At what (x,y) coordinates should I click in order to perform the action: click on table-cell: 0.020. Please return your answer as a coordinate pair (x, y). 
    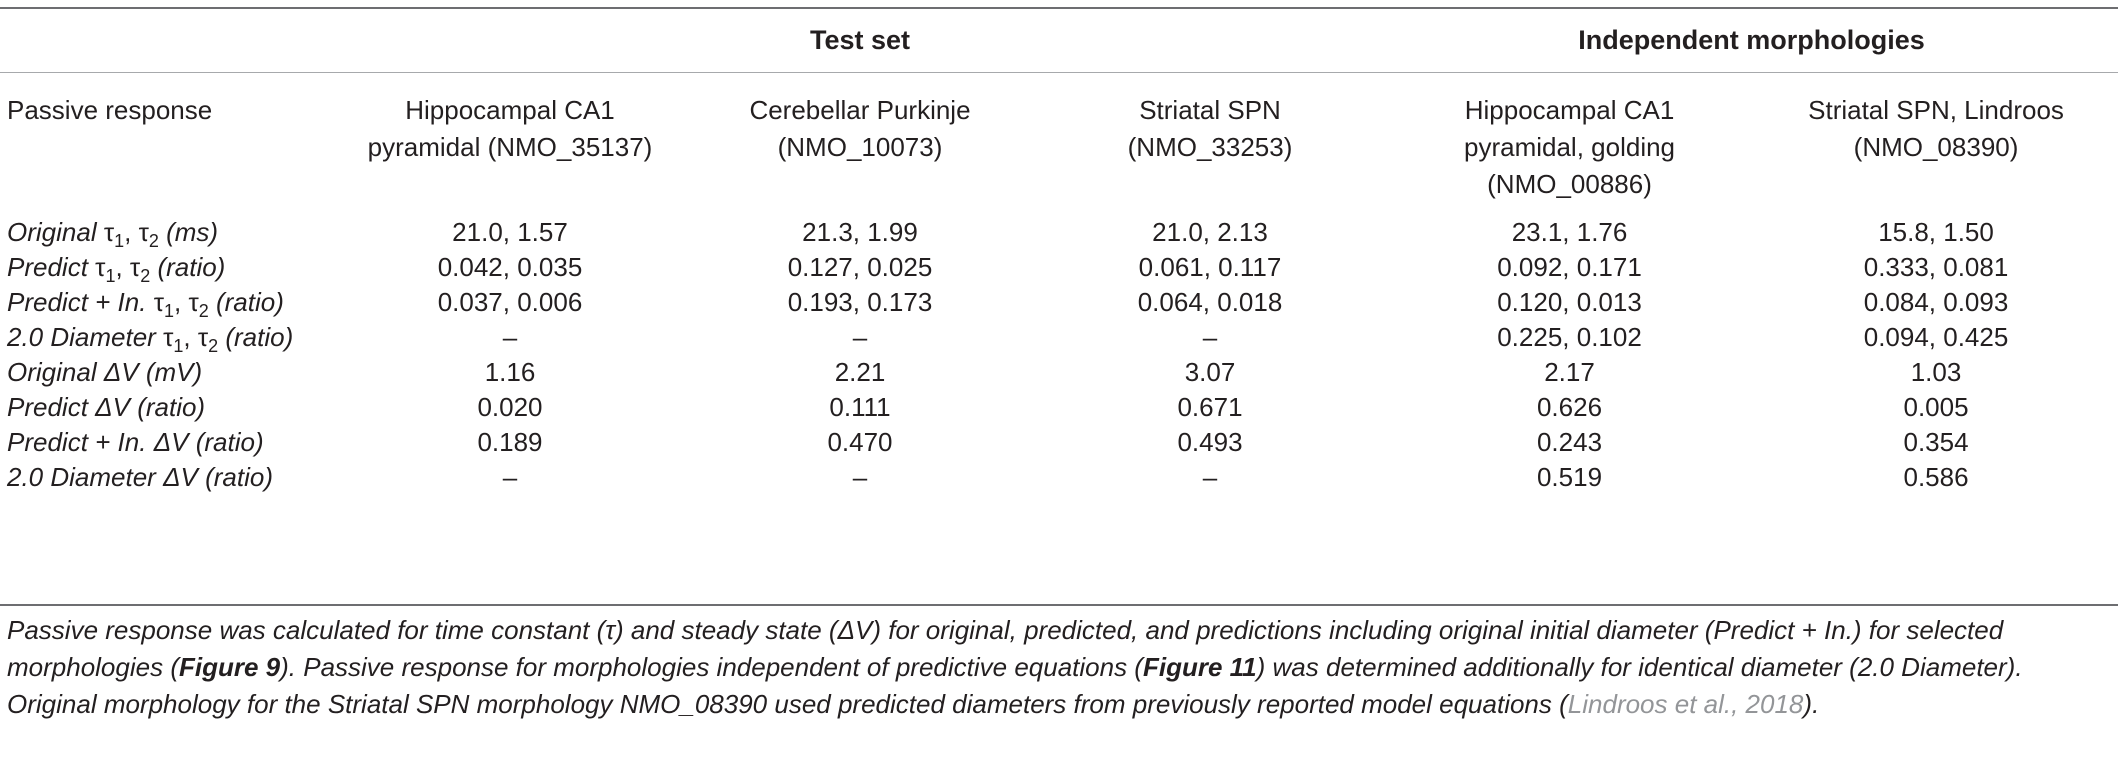
    Looking at the image, I should click on (510, 407).